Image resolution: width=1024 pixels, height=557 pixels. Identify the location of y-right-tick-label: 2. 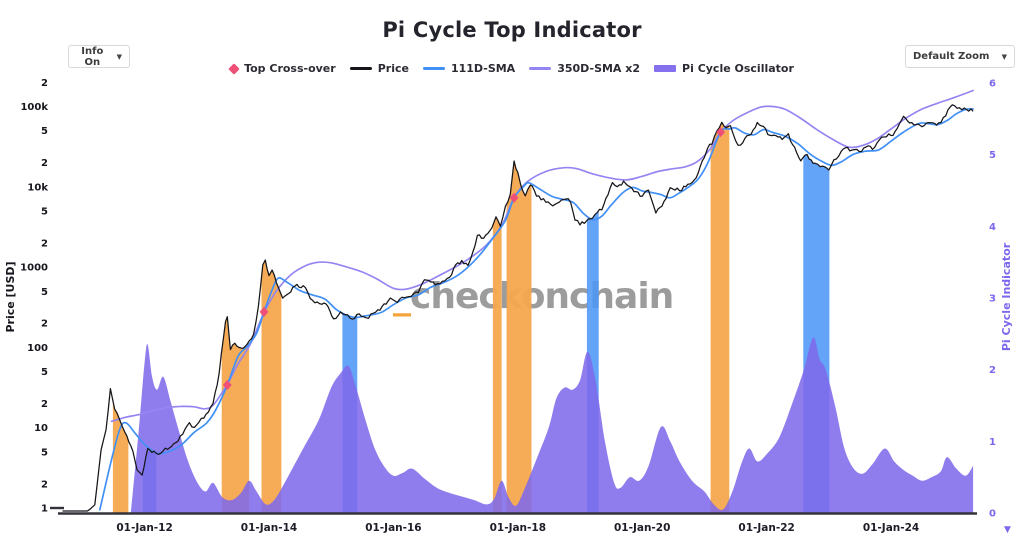
(992, 370).